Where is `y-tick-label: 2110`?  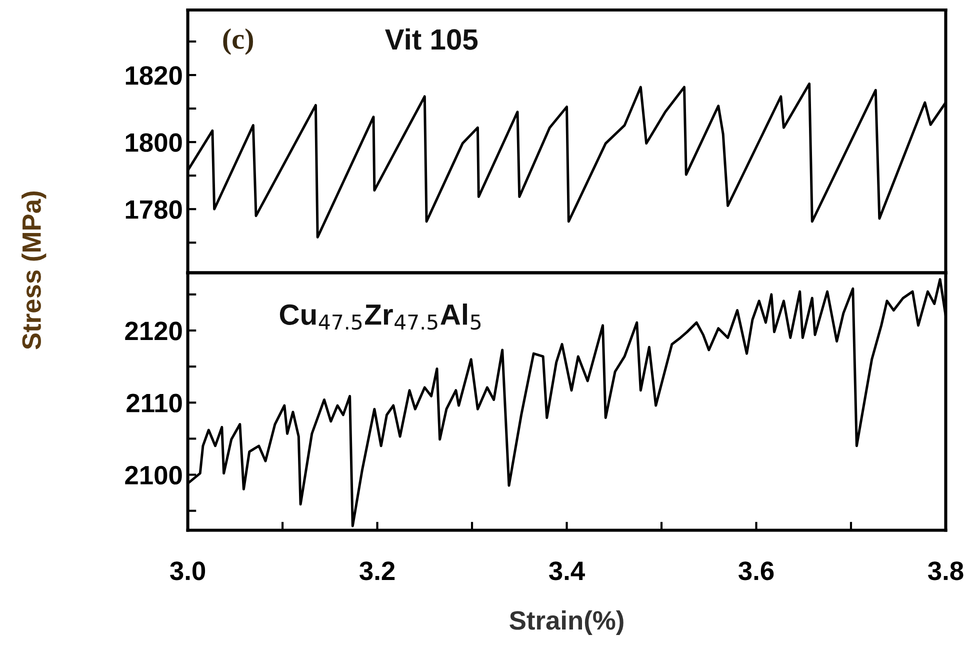
y-tick-label: 2110 is located at coordinates (154, 403).